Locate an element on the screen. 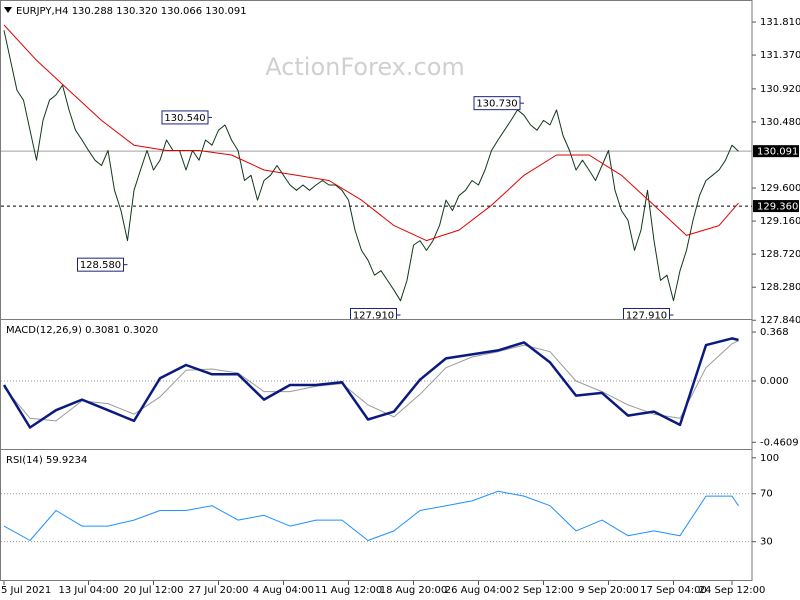 The image size is (800, 600). y-tick-label: 128.280 is located at coordinates (780, 287).